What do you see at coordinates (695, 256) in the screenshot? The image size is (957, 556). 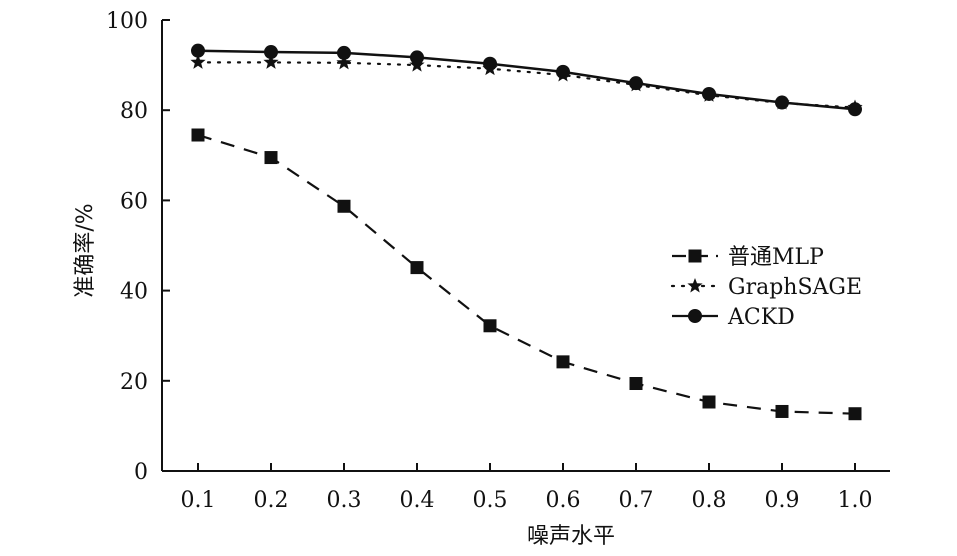 I see `legend-marker-square` at bounding box center [695, 256].